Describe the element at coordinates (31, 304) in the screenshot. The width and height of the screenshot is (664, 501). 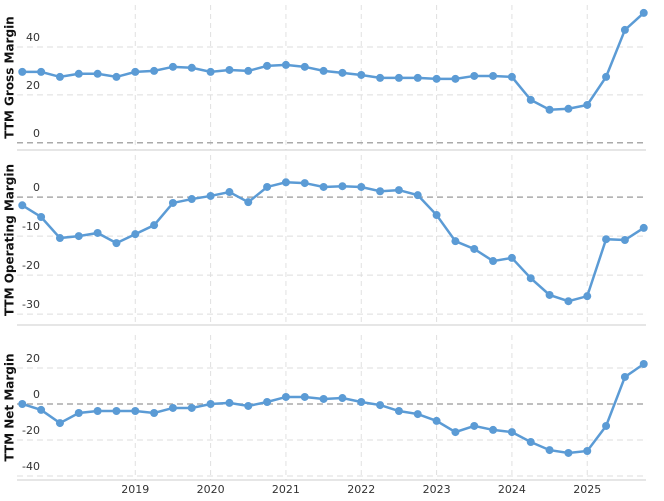
I see `y-tick-label: -30` at that location.